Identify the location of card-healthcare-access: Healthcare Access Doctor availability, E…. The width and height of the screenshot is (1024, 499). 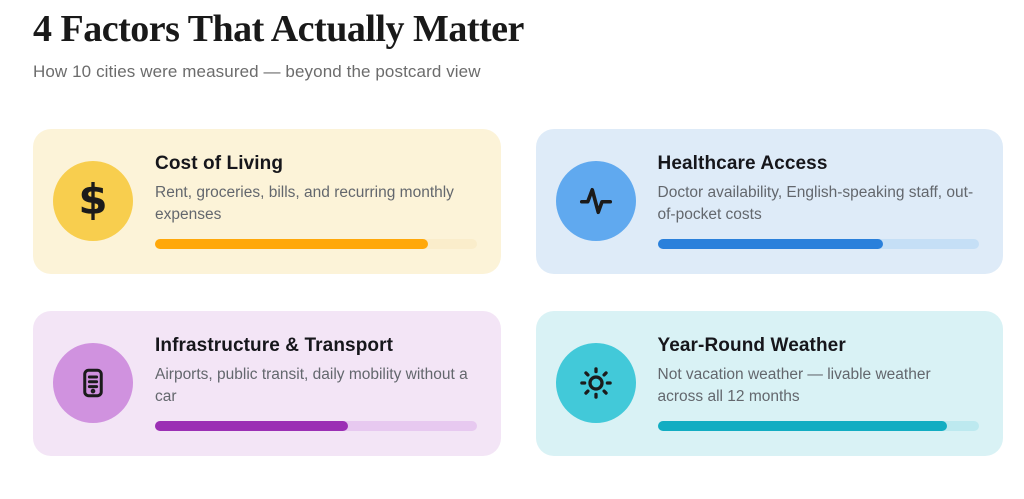
(769, 201).